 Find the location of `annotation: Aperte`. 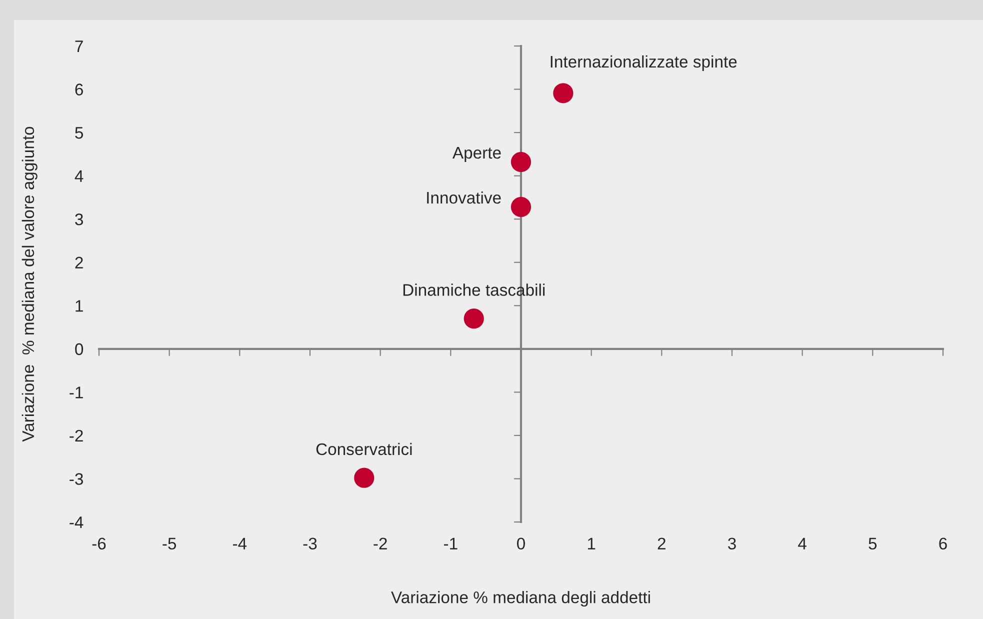

annotation: Aperte is located at coordinates (476, 154).